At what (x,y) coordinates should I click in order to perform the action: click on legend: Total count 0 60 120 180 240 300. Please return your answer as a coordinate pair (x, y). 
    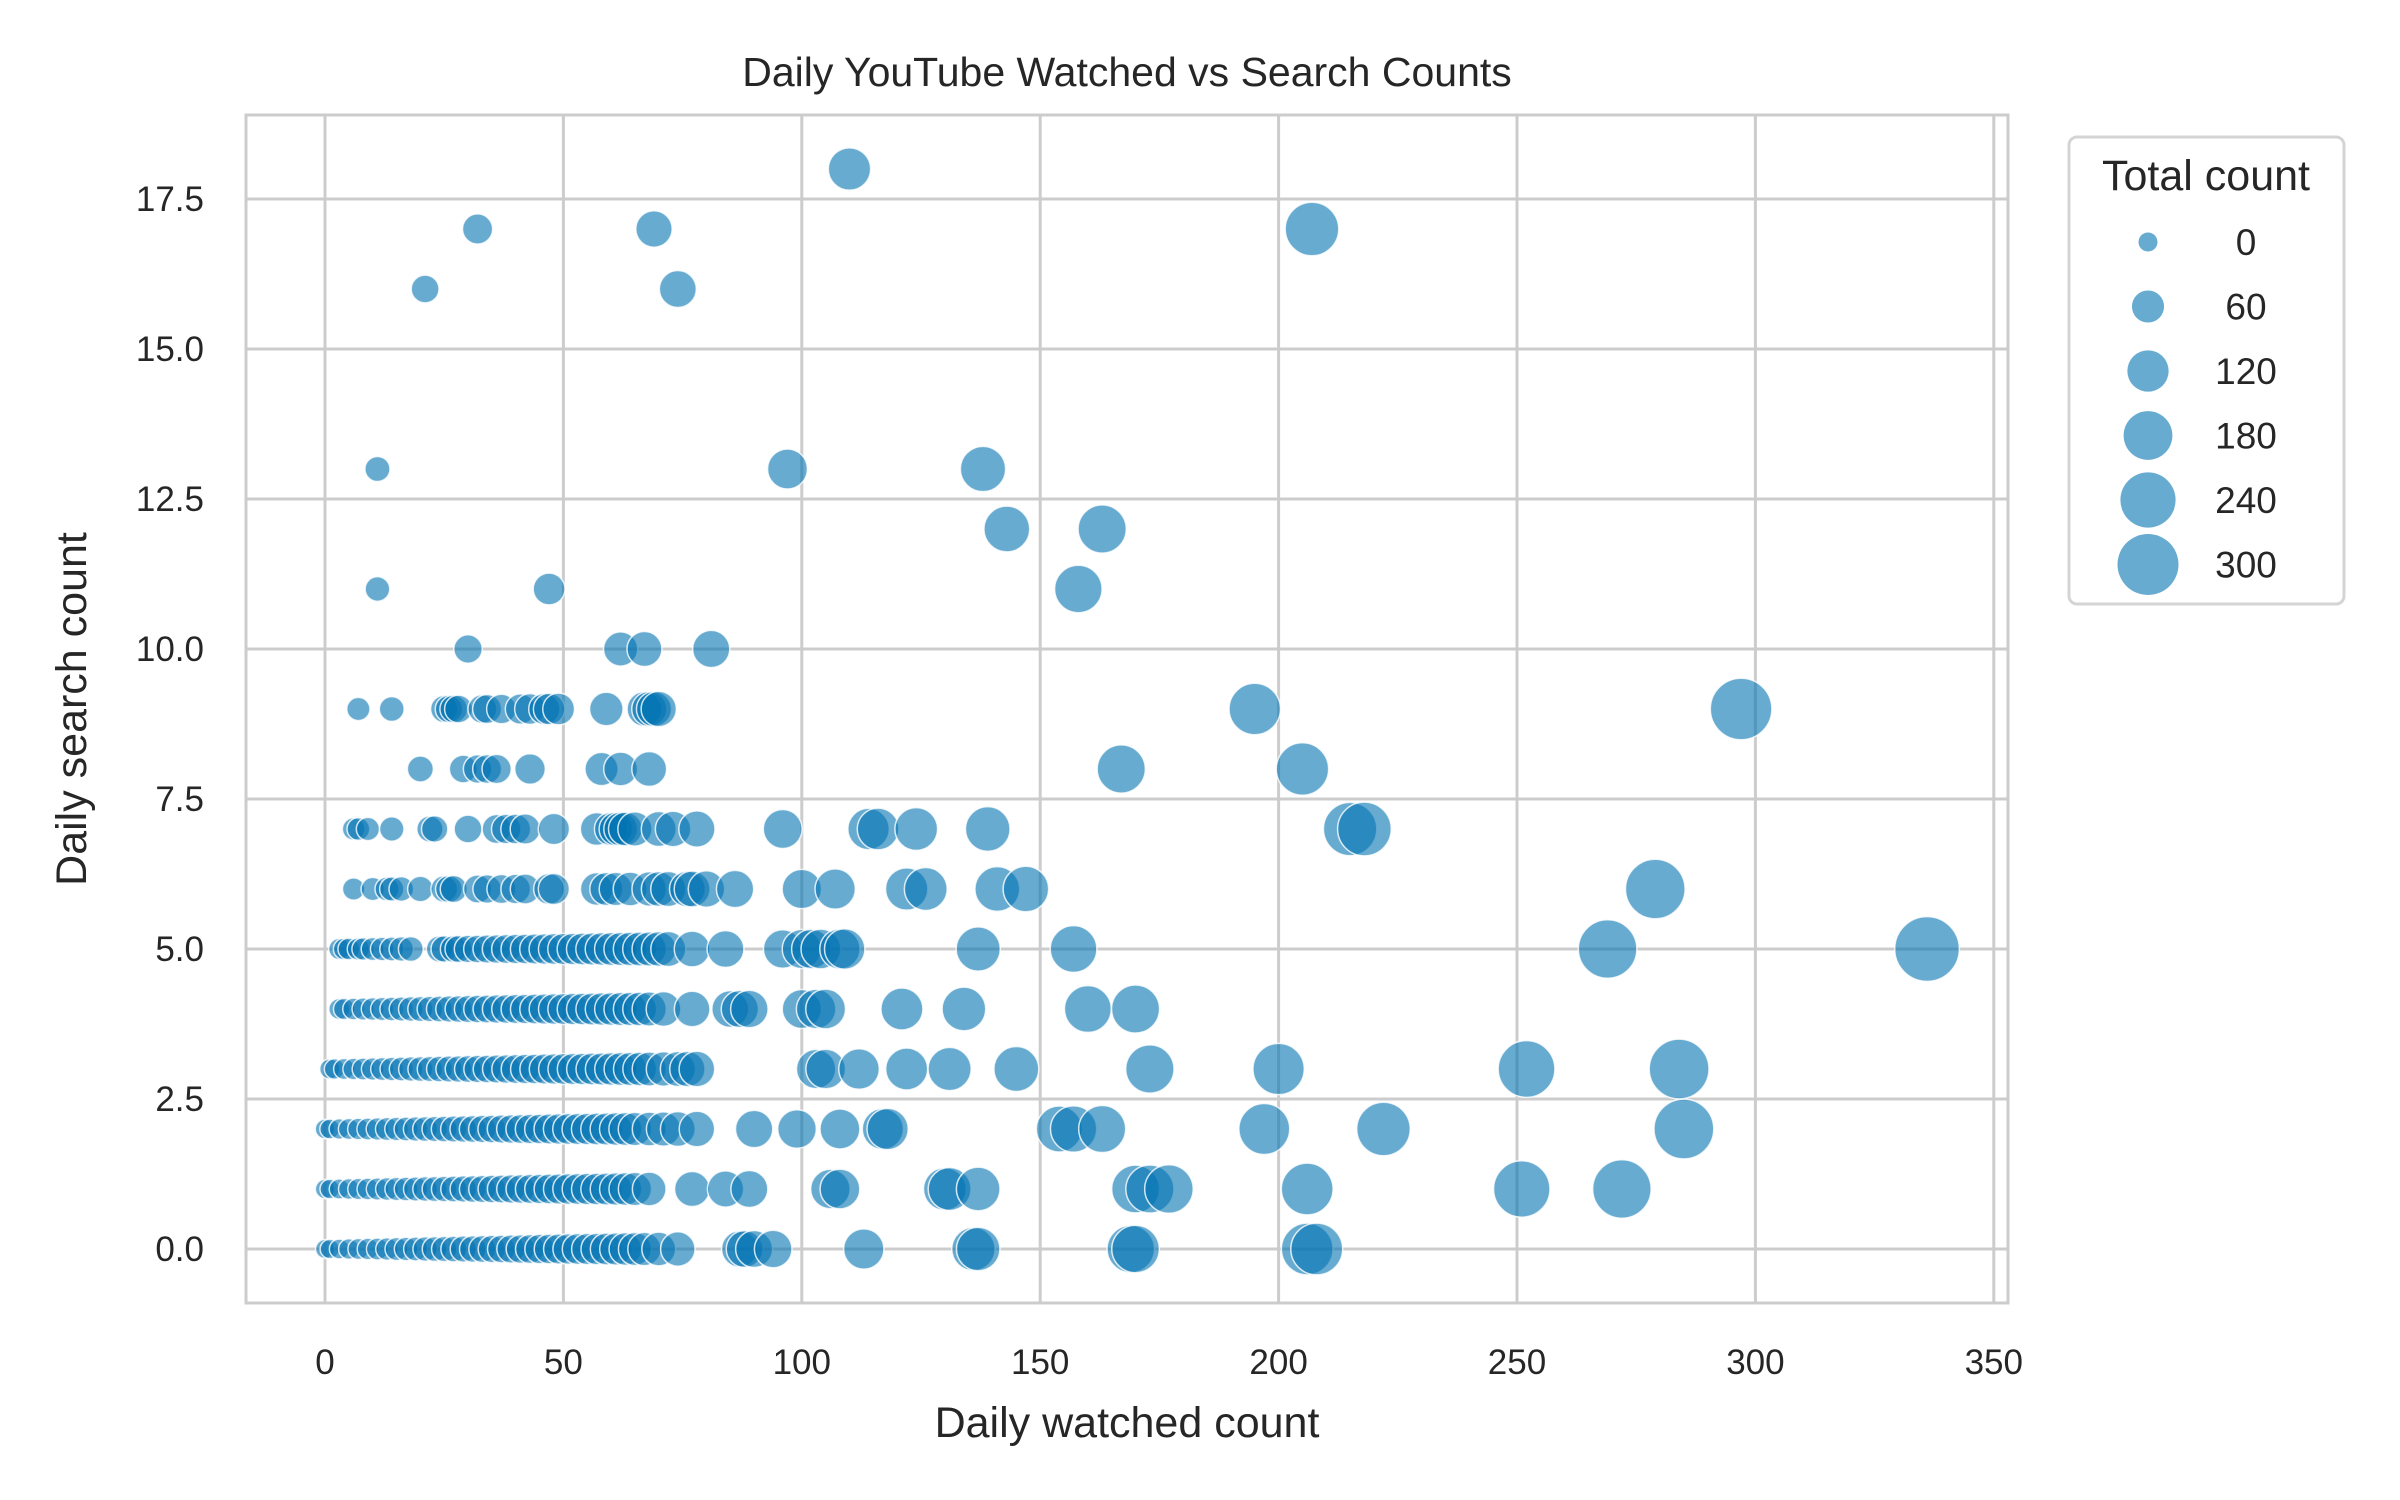
    Looking at the image, I should click on (2206, 370).